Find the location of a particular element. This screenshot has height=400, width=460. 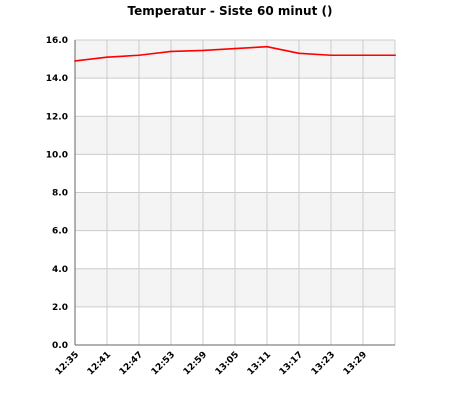

y-tick-label: 14.0 is located at coordinates (57, 79).